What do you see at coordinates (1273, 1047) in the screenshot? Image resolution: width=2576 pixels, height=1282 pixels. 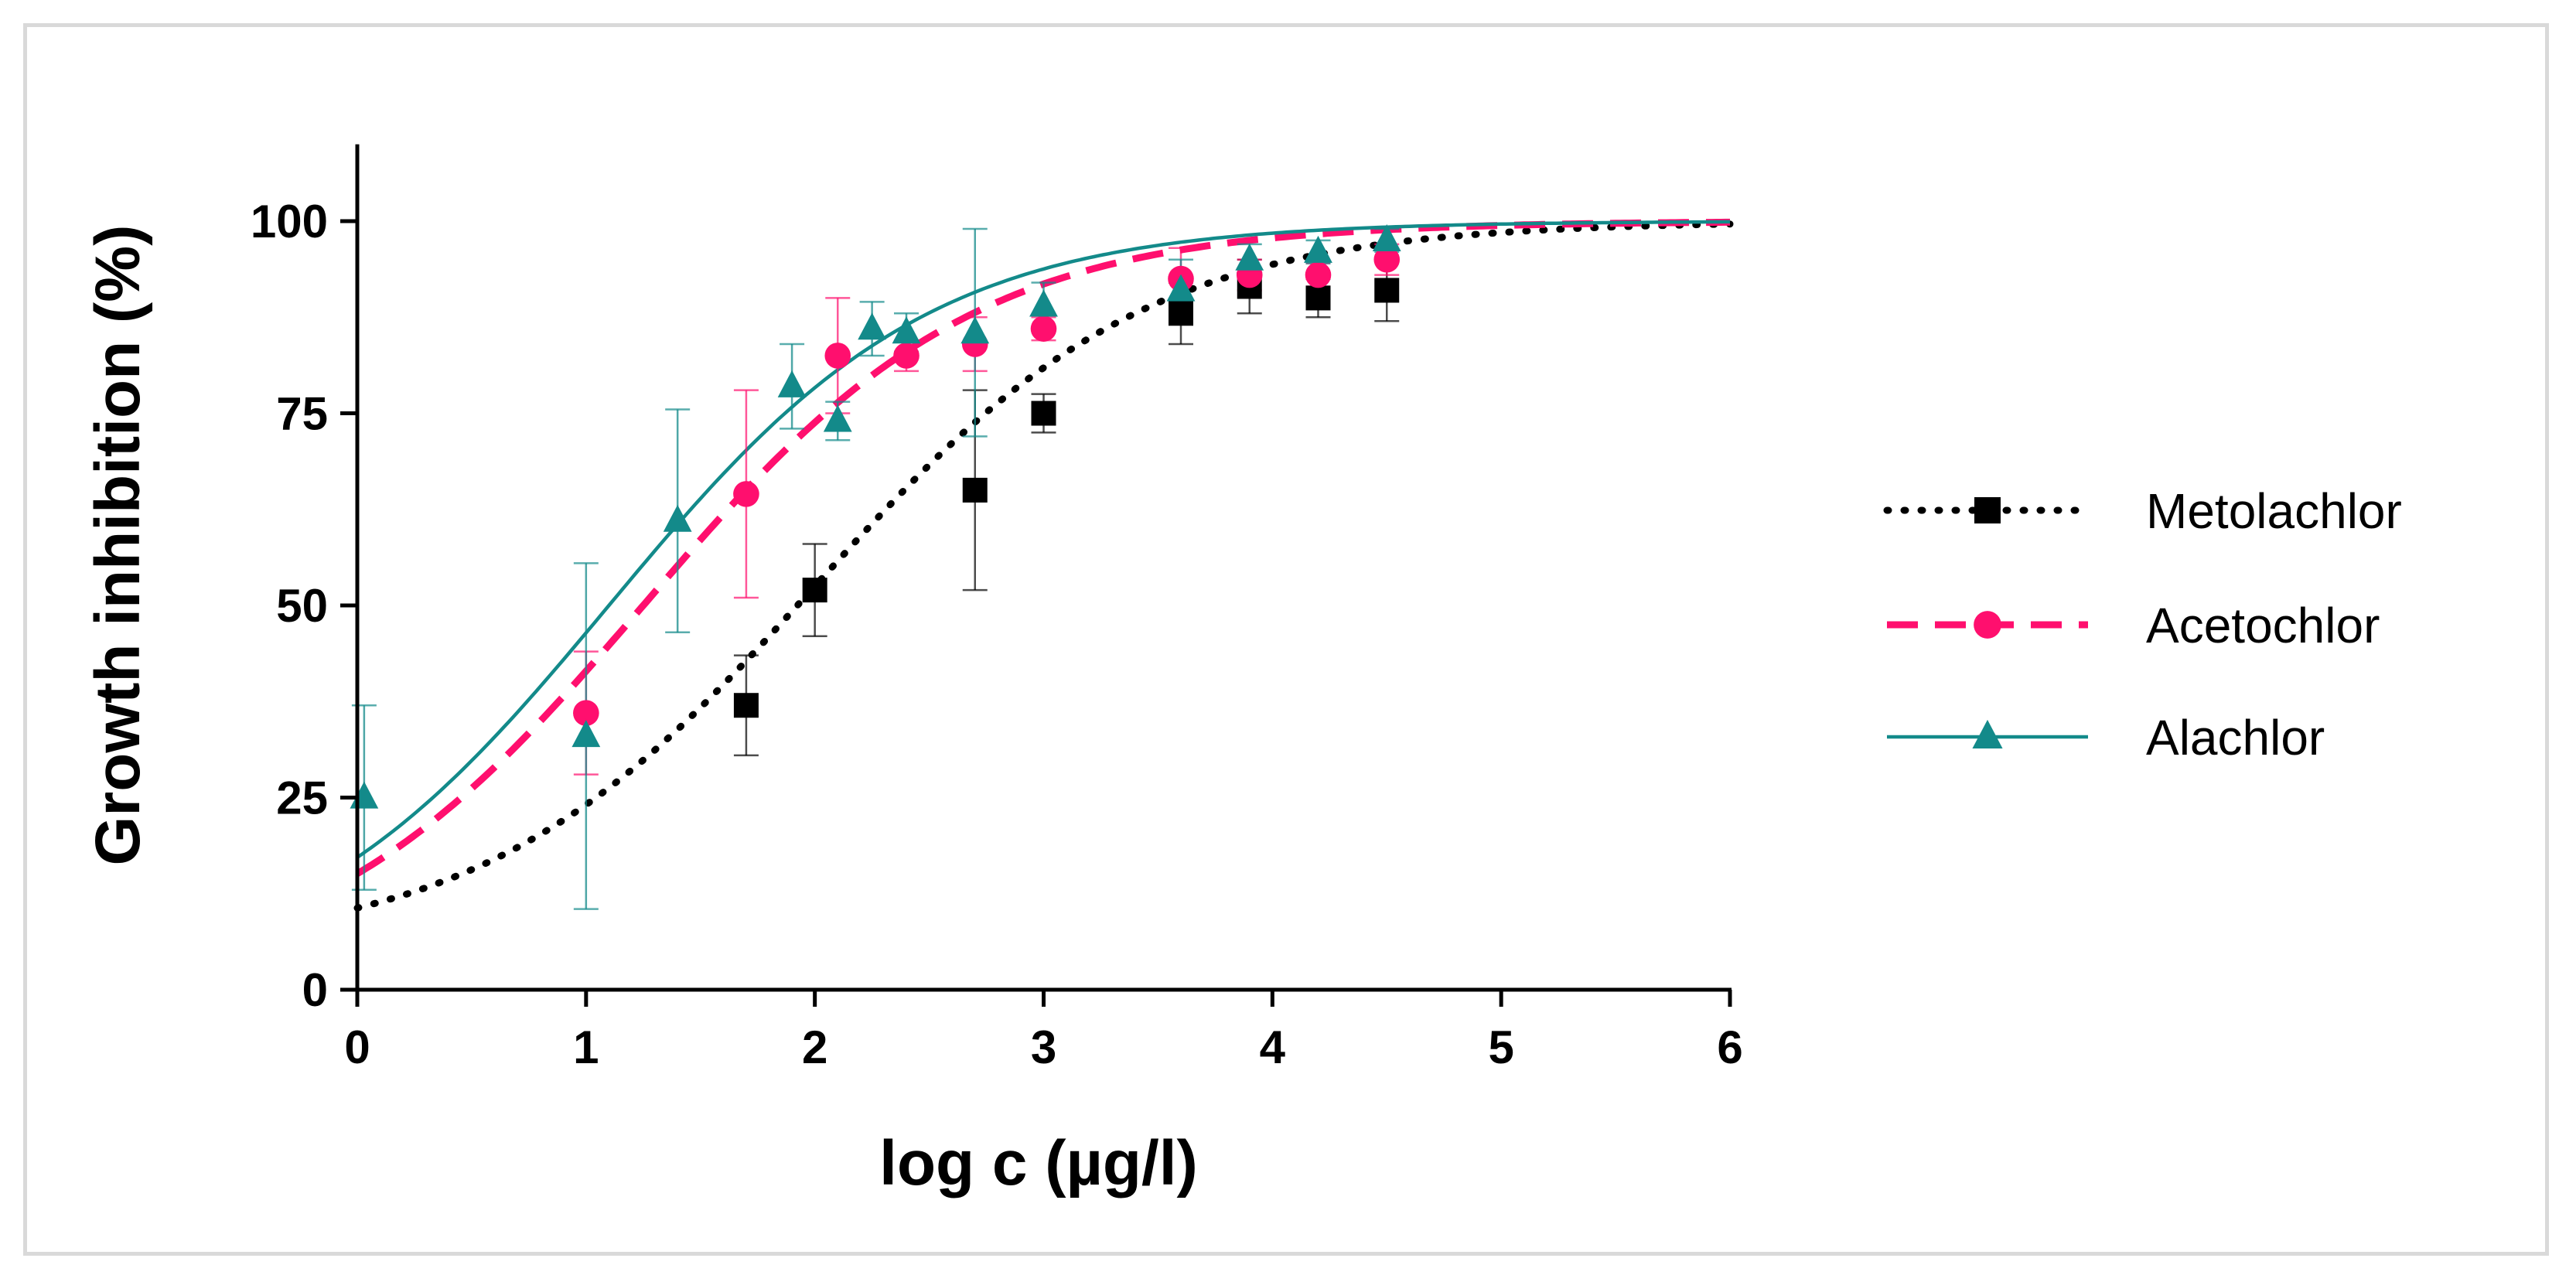 I see `x-tick-label: 4` at bounding box center [1273, 1047].